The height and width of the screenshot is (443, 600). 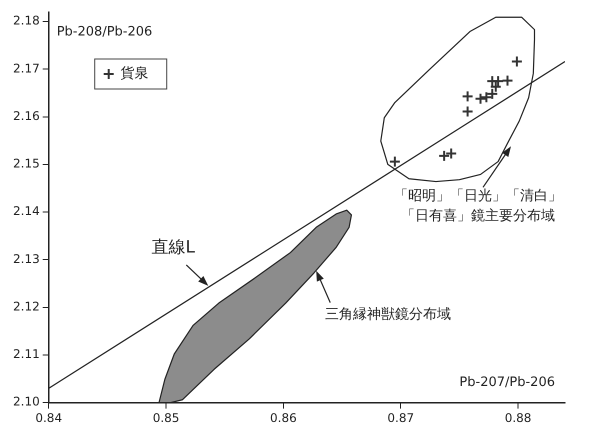 What do you see at coordinates (166, 417) in the screenshot?
I see `x-tick-label: 0.85` at bounding box center [166, 417].